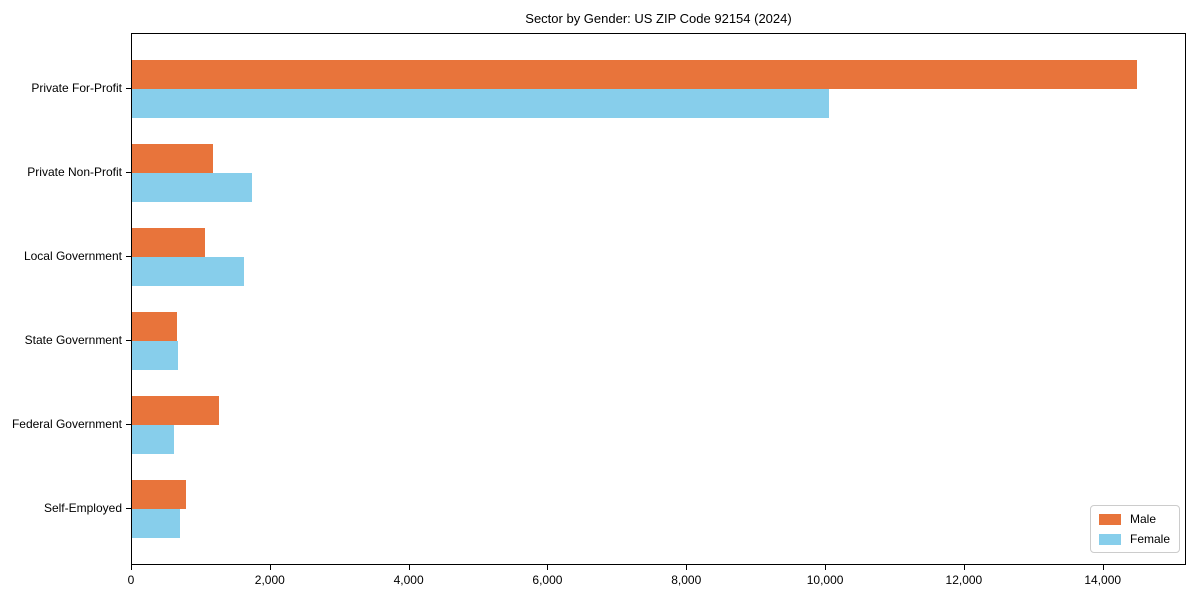 This screenshot has height=600, width=1200. What do you see at coordinates (73, 340) in the screenshot?
I see `y-tick-label-state-government: State Government` at bounding box center [73, 340].